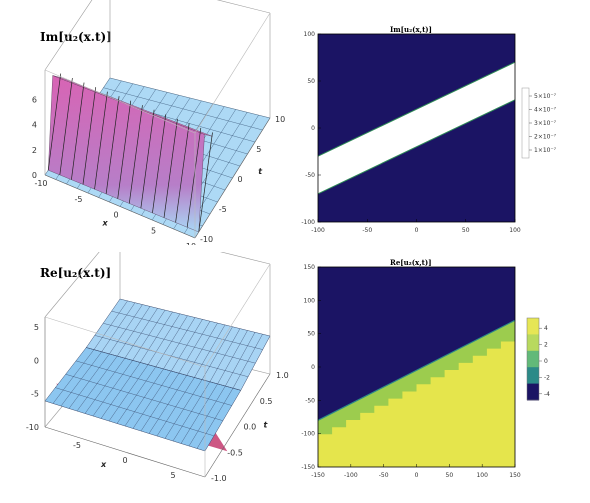 This screenshot has width=590, height=503. Describe the element at coordinates (76, 273) in the screenshot. I see `re-surface-title: Re[u₂(x.t)]` at that location.